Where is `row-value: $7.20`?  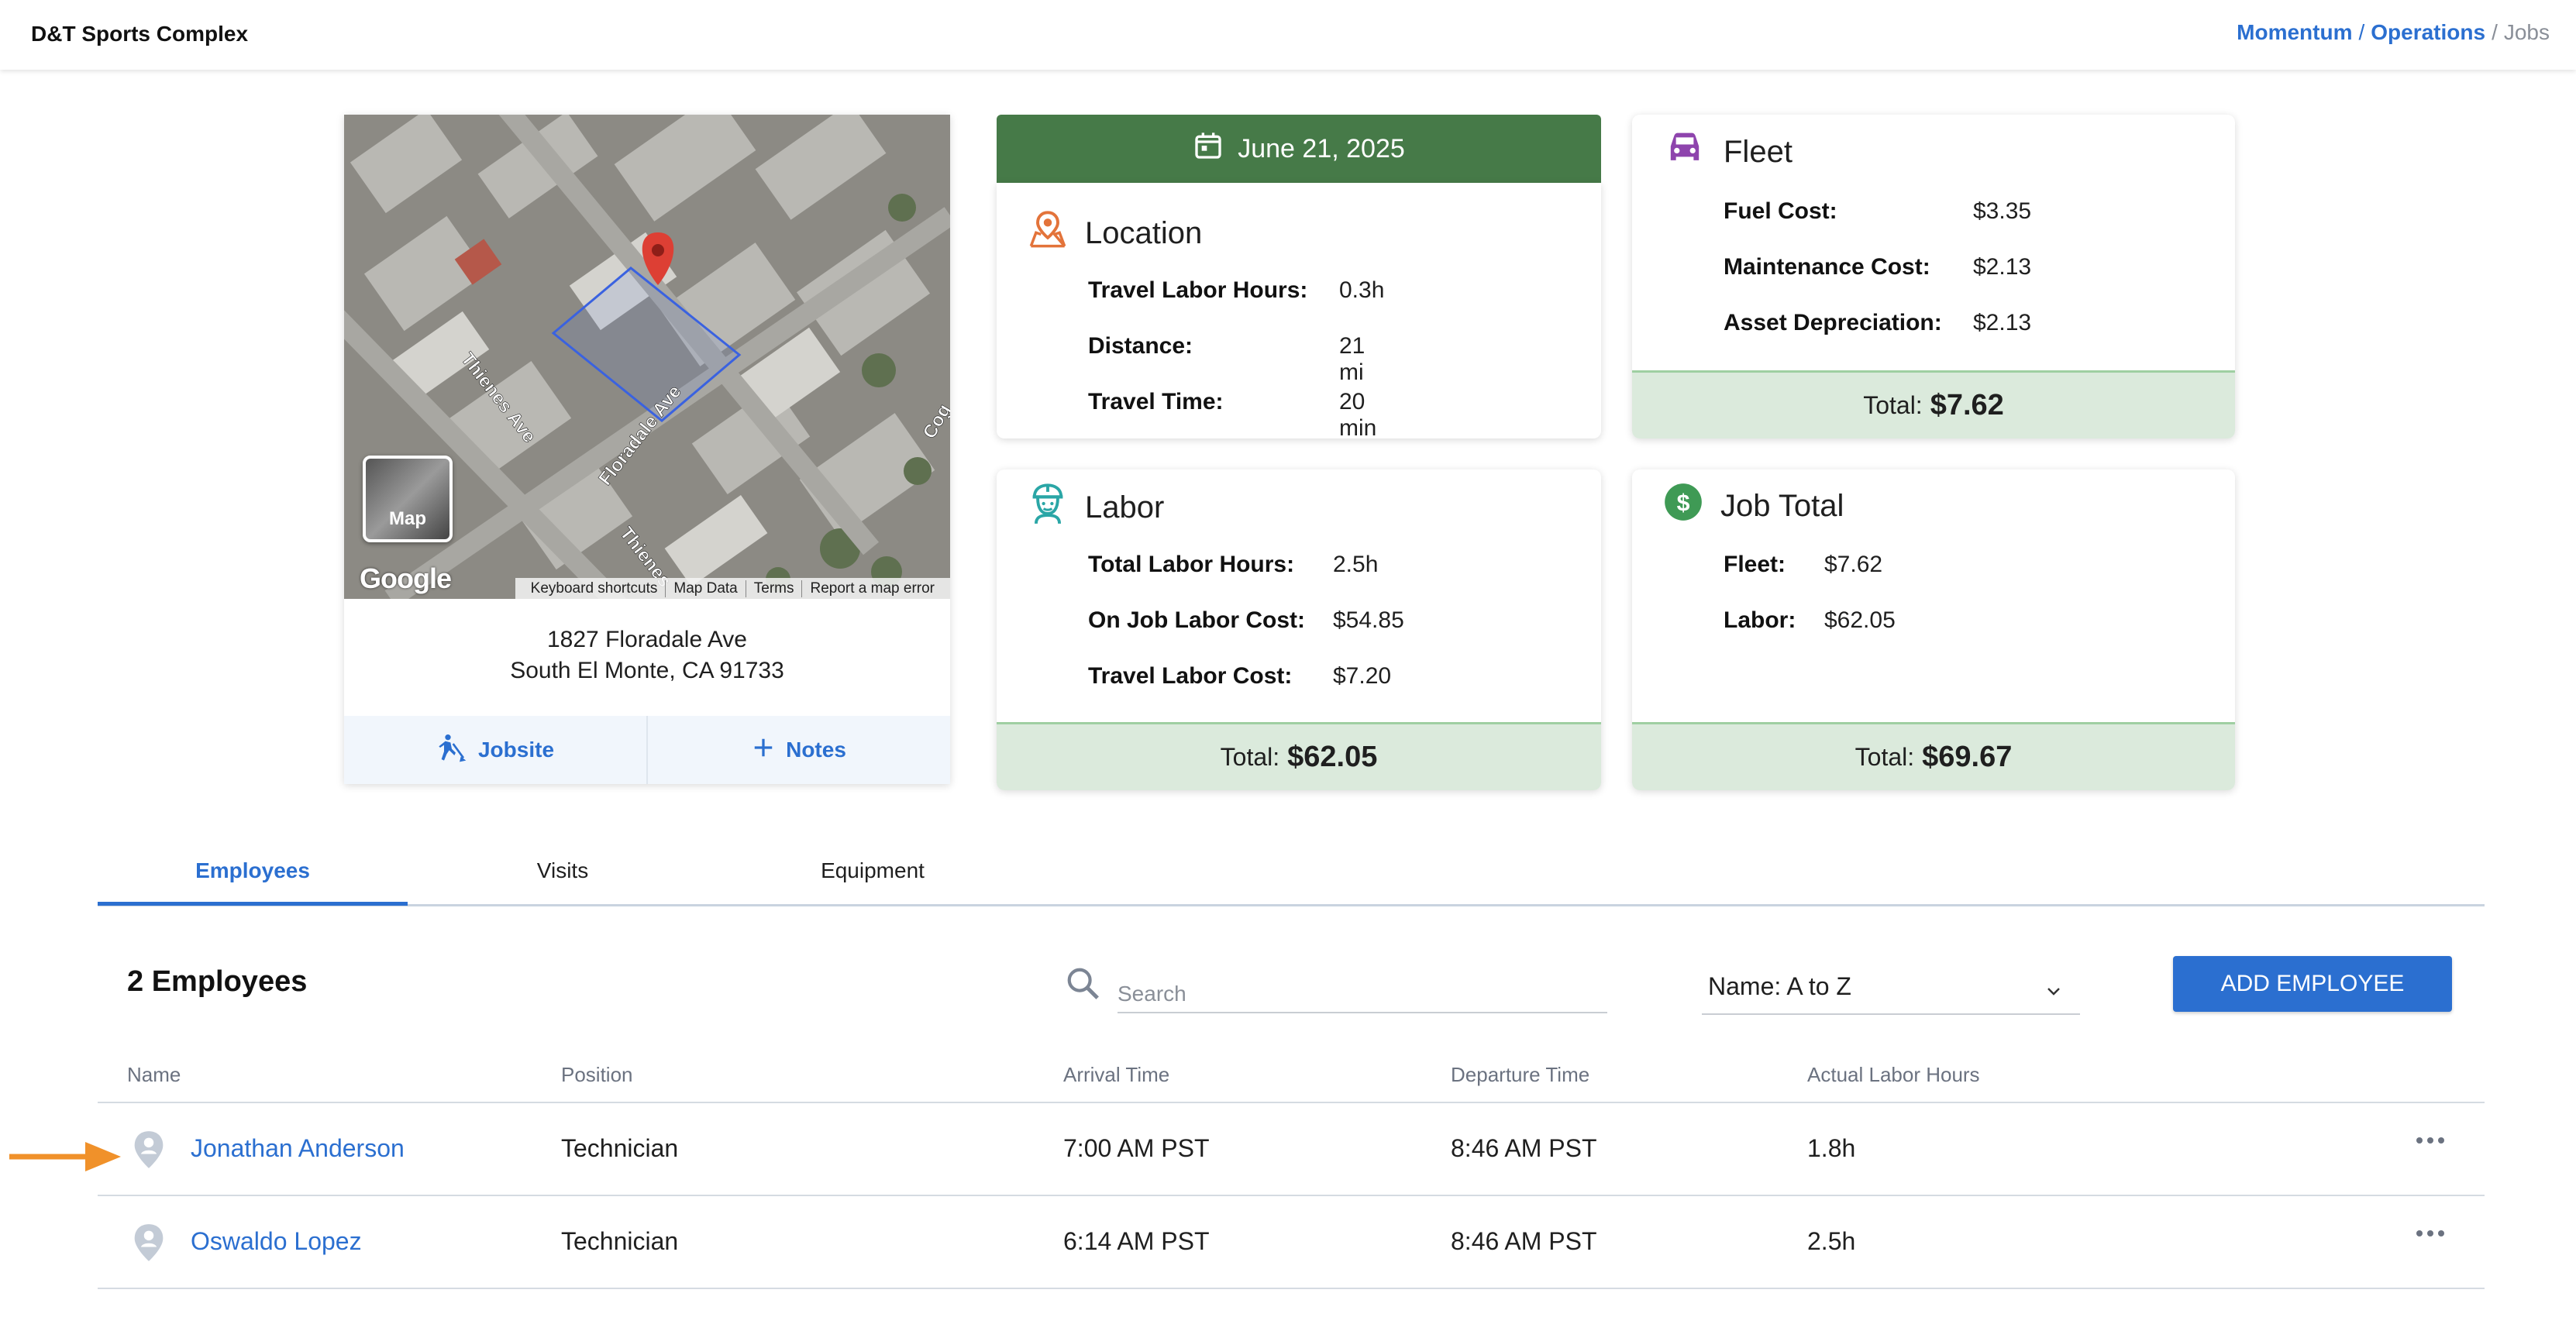 row-value: $7.20 is located at coordinates (1362, 676).